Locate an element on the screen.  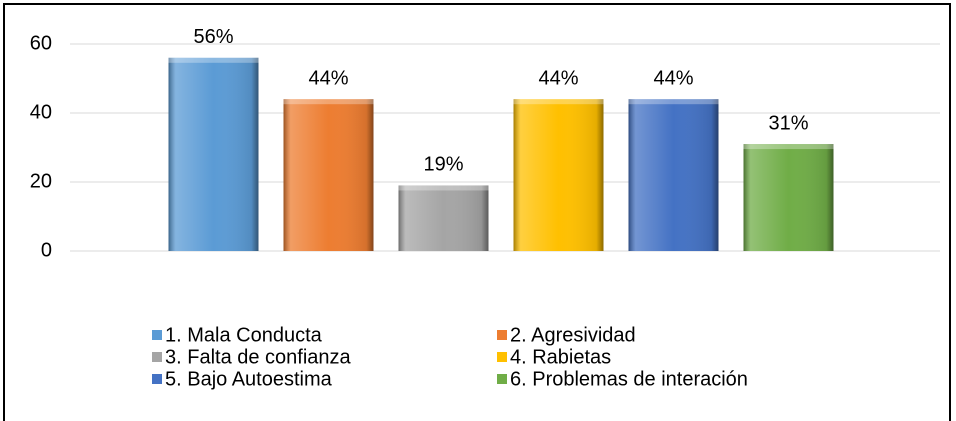
y-tick-label: 20 is located at coordinates (41, 181).